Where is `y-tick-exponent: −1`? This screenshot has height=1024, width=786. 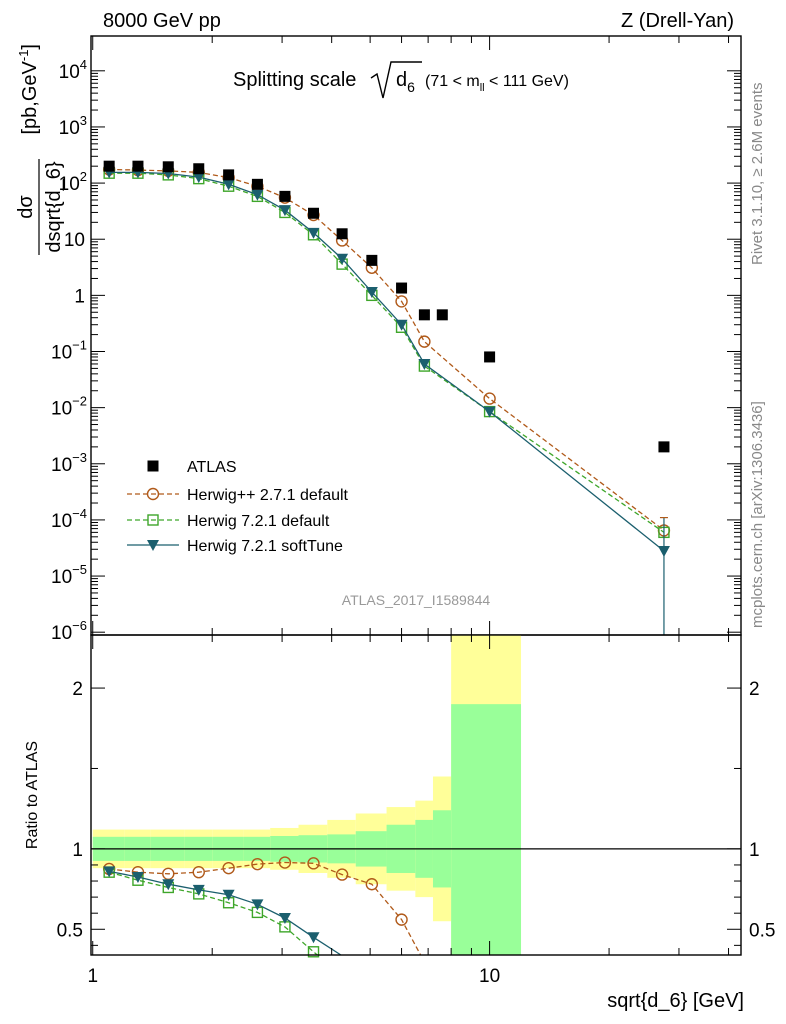
y-tick-exponent: −1 is located at coordinates (79, 344).